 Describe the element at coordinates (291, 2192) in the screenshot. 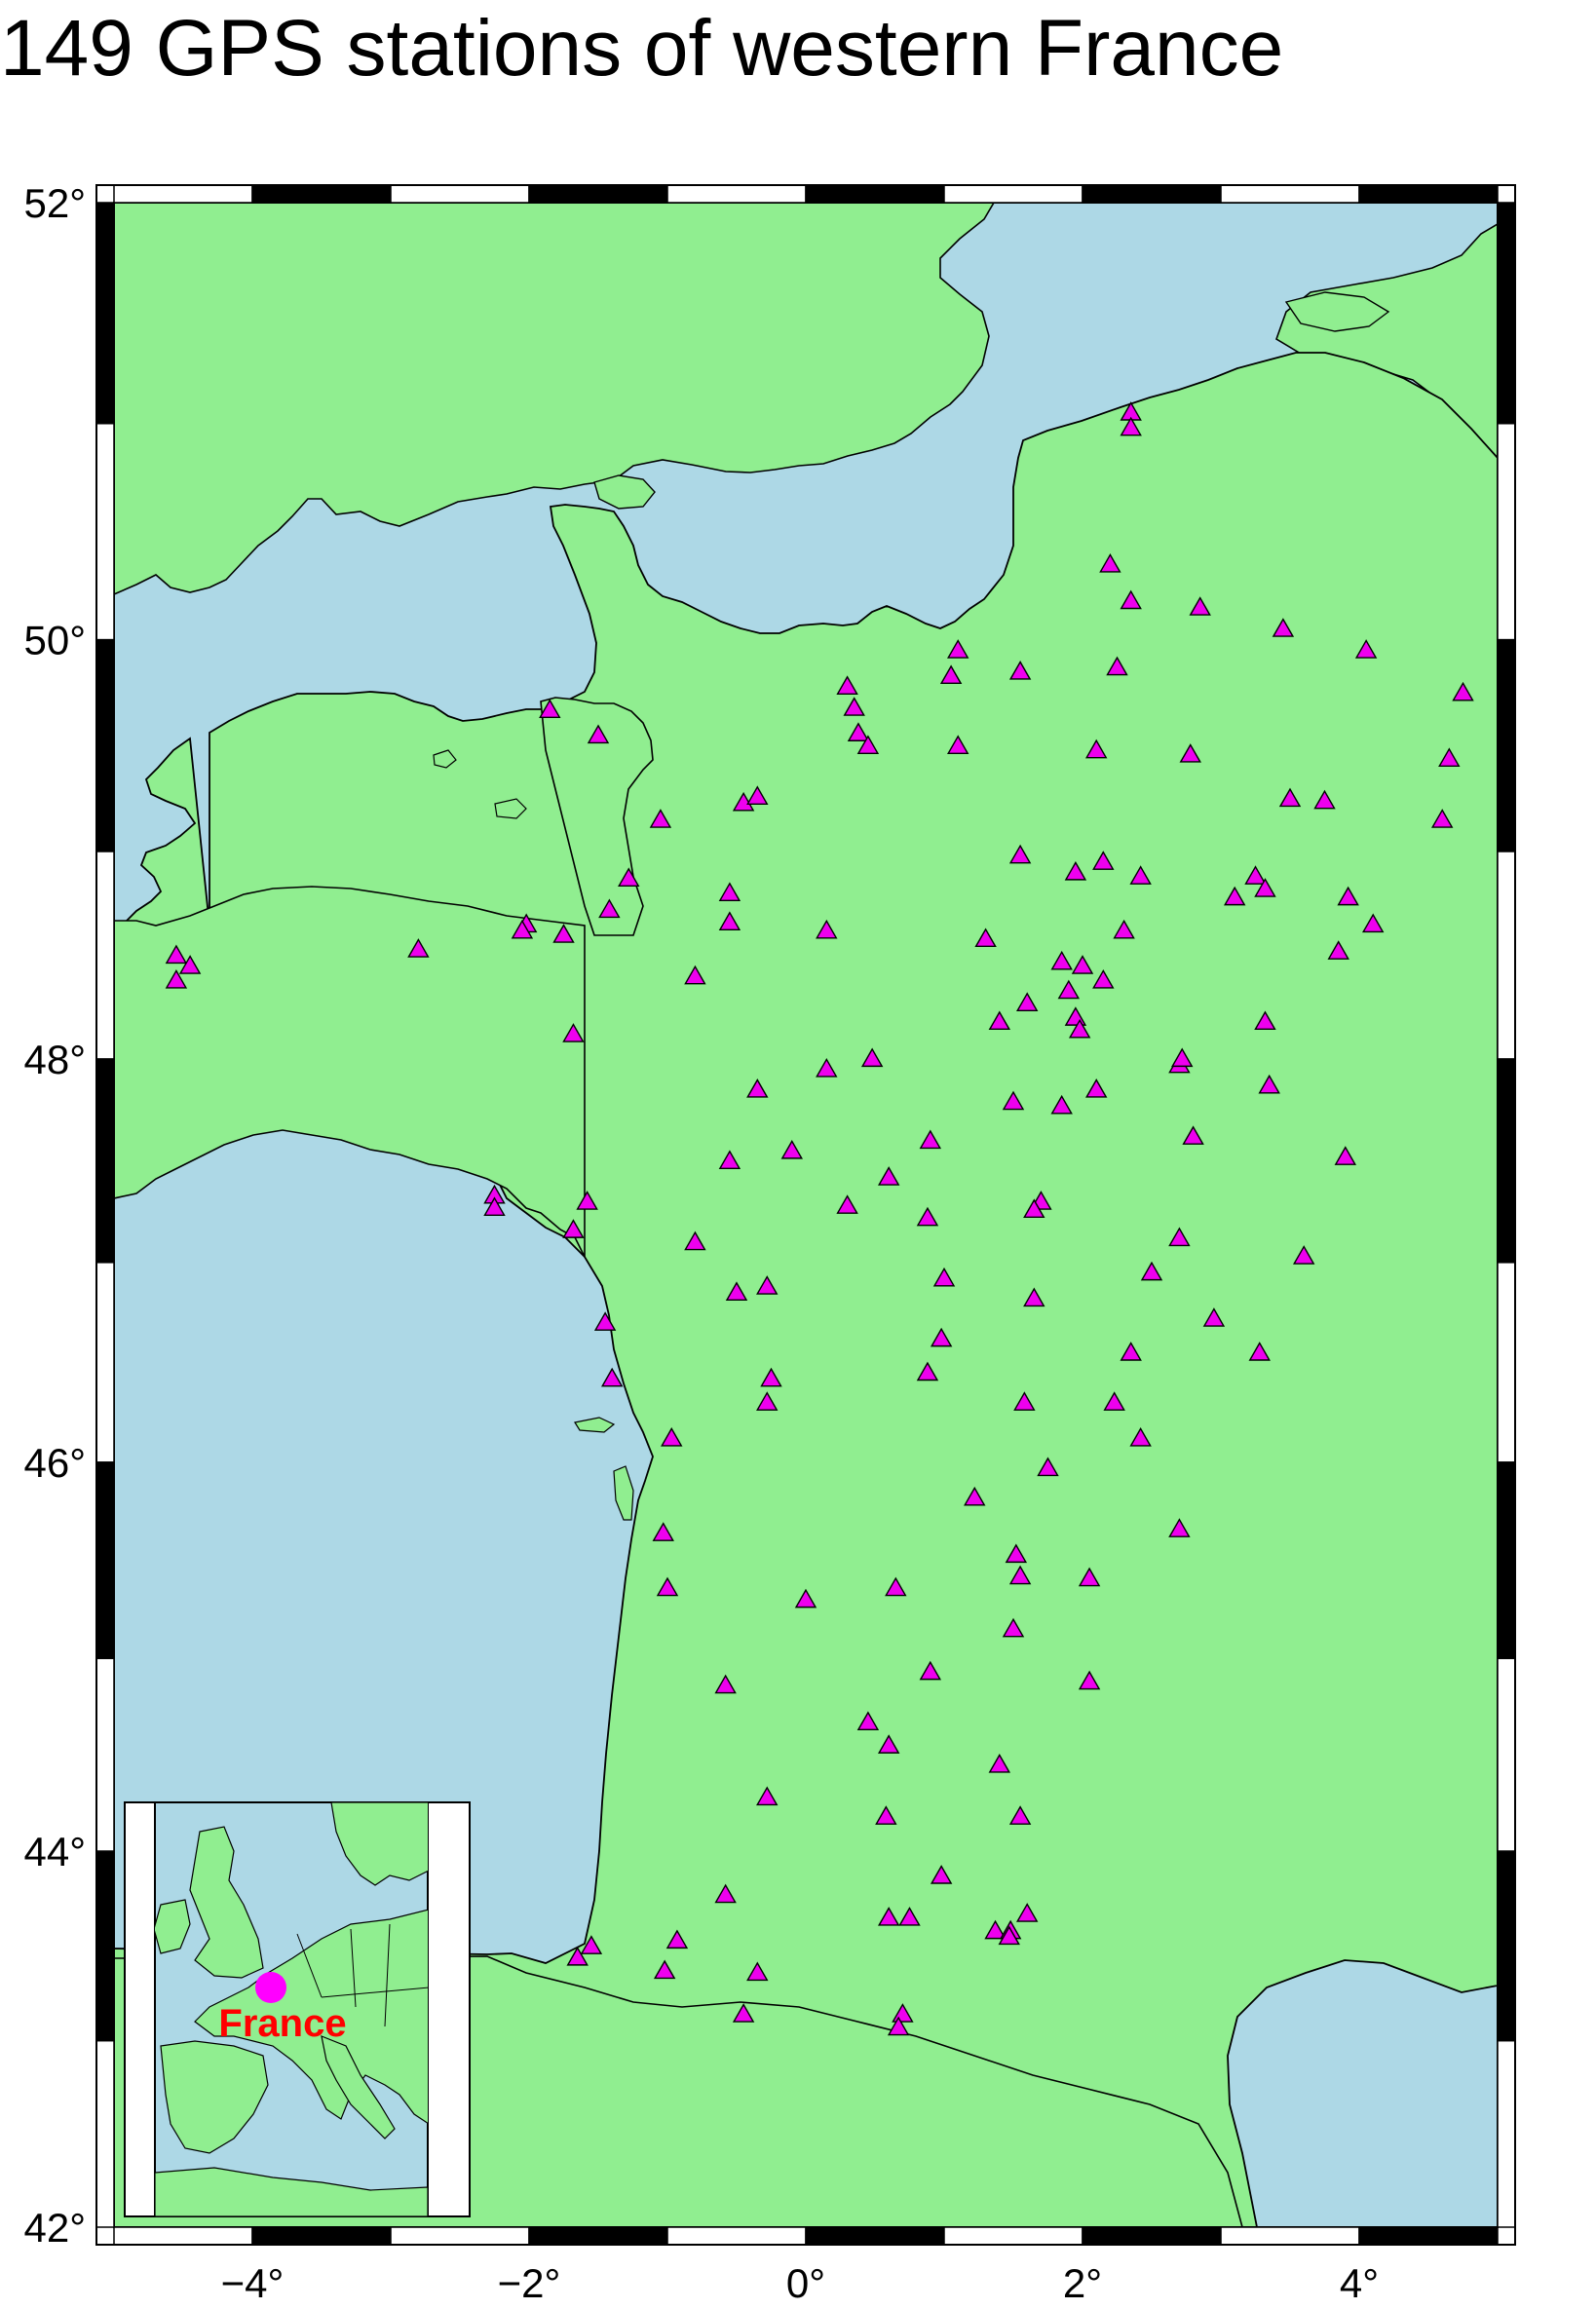

I see `inset-north-africa` at that location.